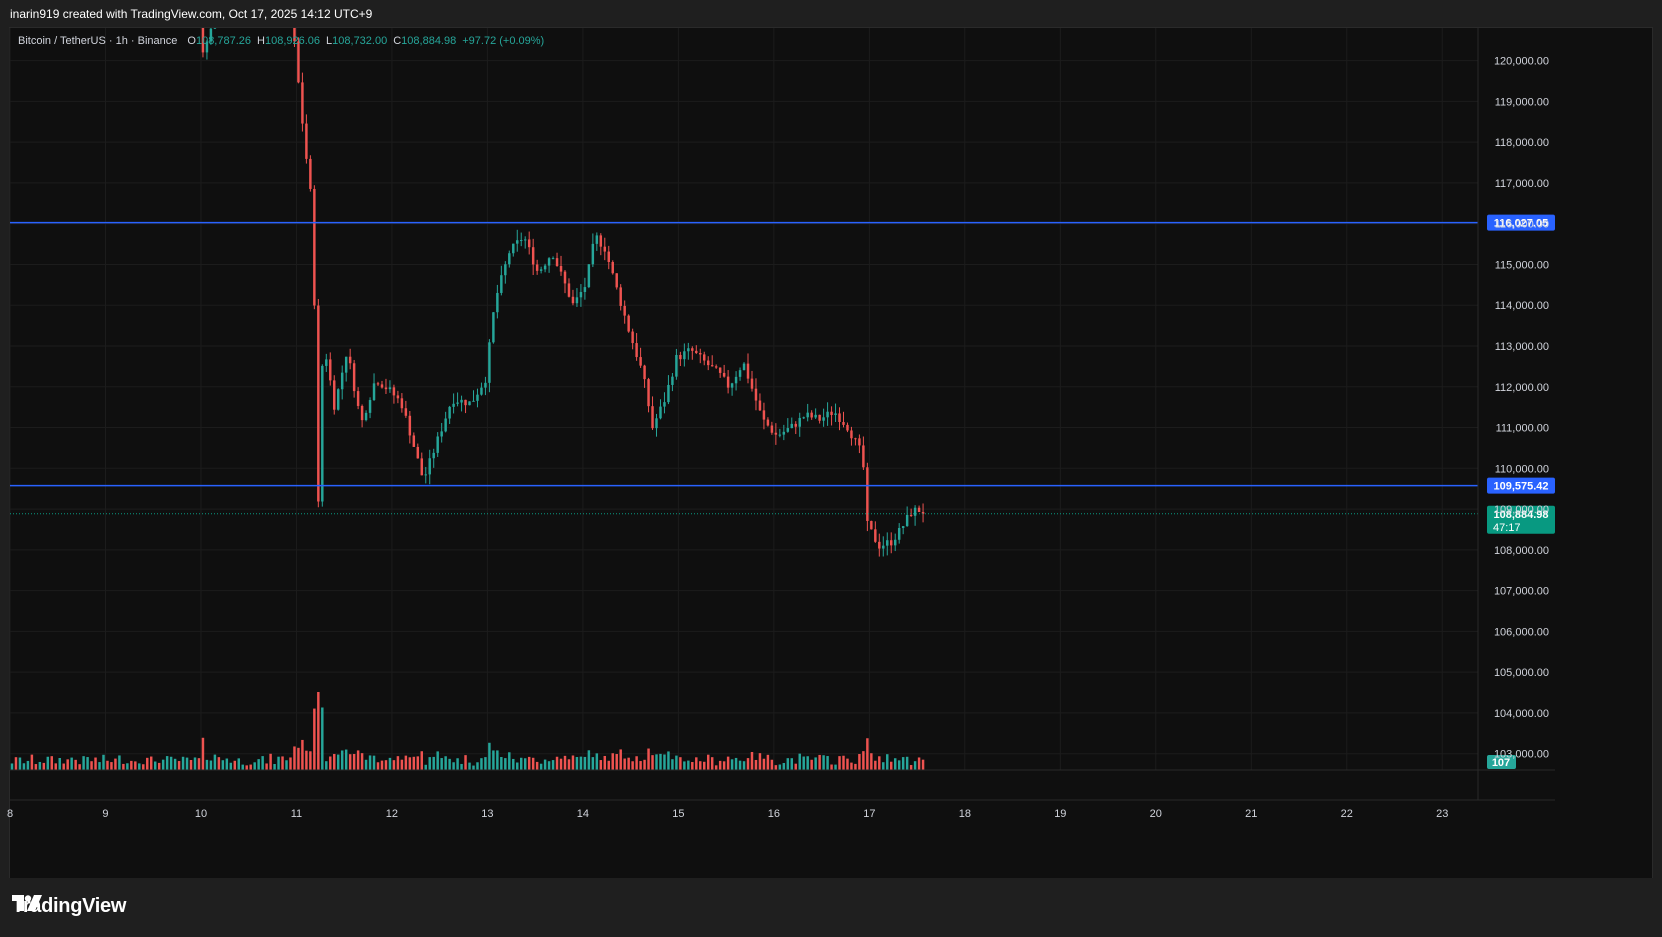 This screenshot has width=1662, height=937. What do you see at coordinates (1522, 265) in the screenshot?
I see `y-tick-label: 115,000.00` at bounding box center [1522, 265].